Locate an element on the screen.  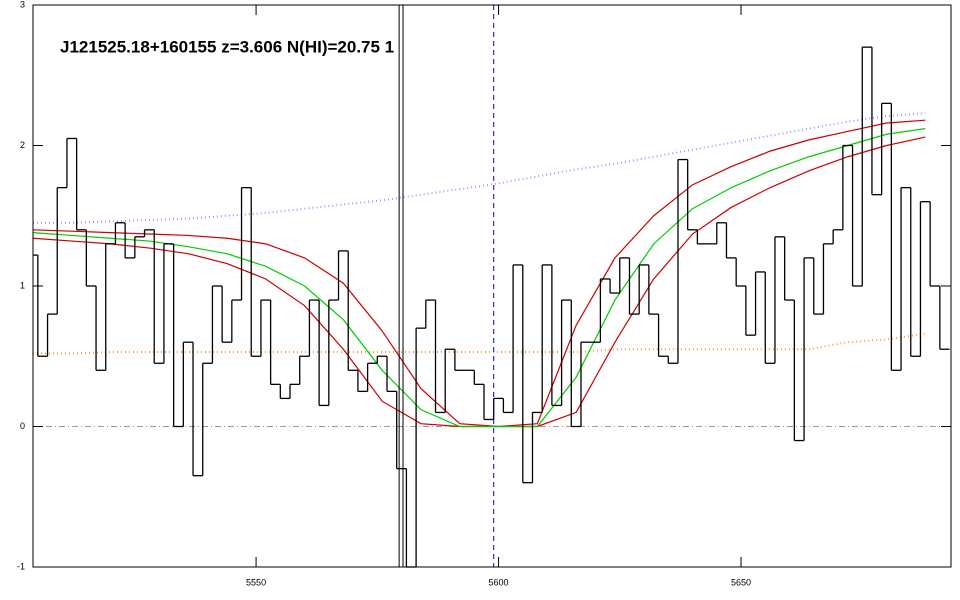
y-tick-label: 0 is located at coordinates (22, 426).